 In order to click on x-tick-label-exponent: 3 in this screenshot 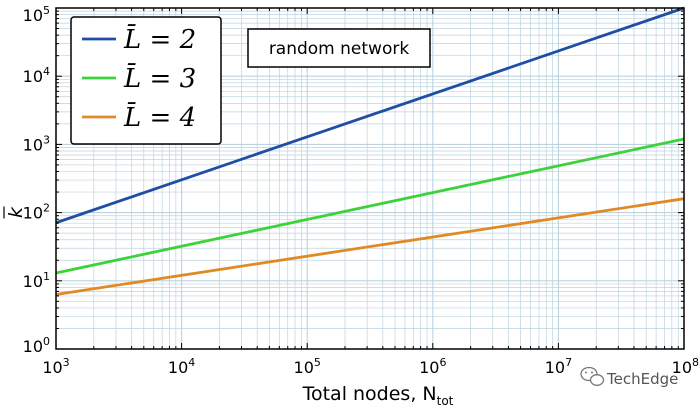, I will do `click(66, 362)`.